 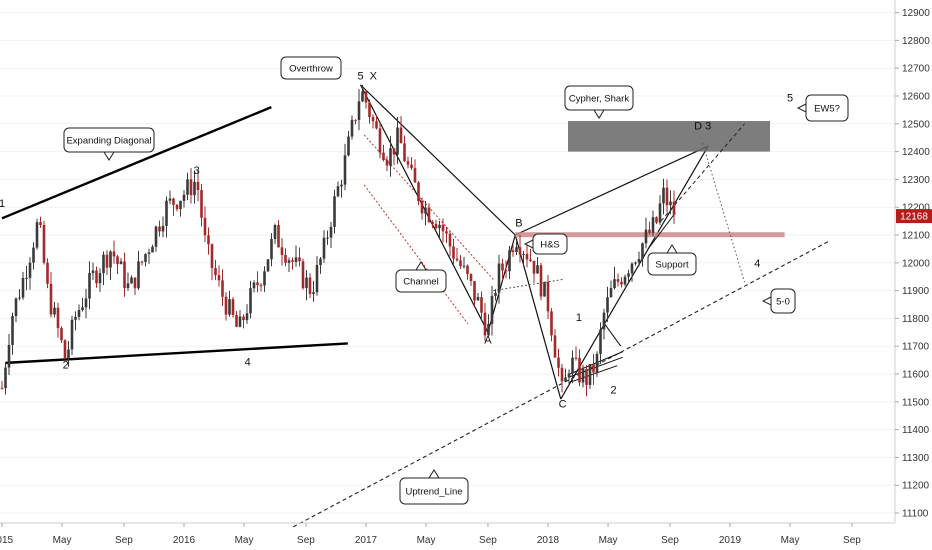 What do you see at coordinates (702, 126) in the screenshot?
I see `wave-label-d3: D 3` at bounding box center [702, 126].